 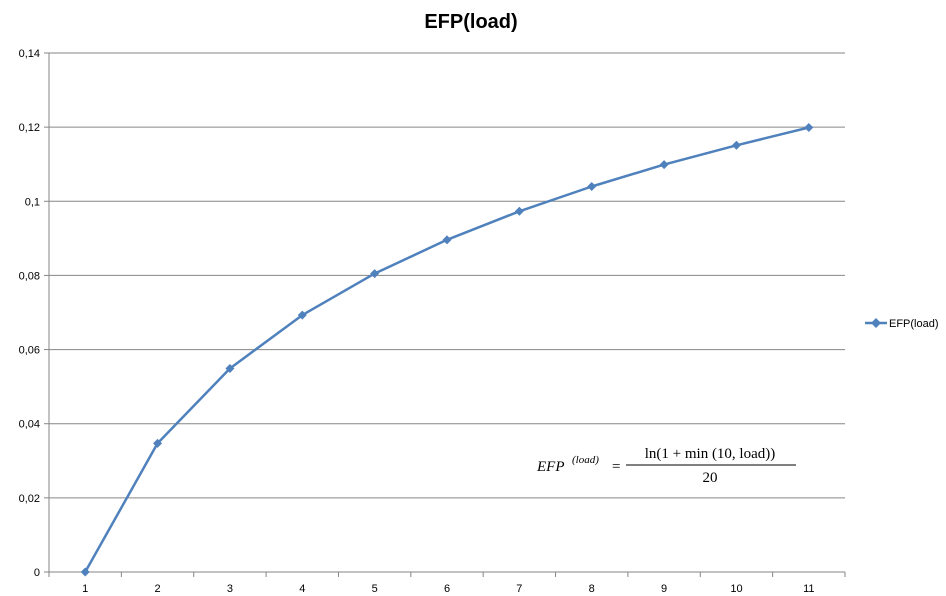 I want to click on formula-lhs: EFP, so click(x=550, y=467).